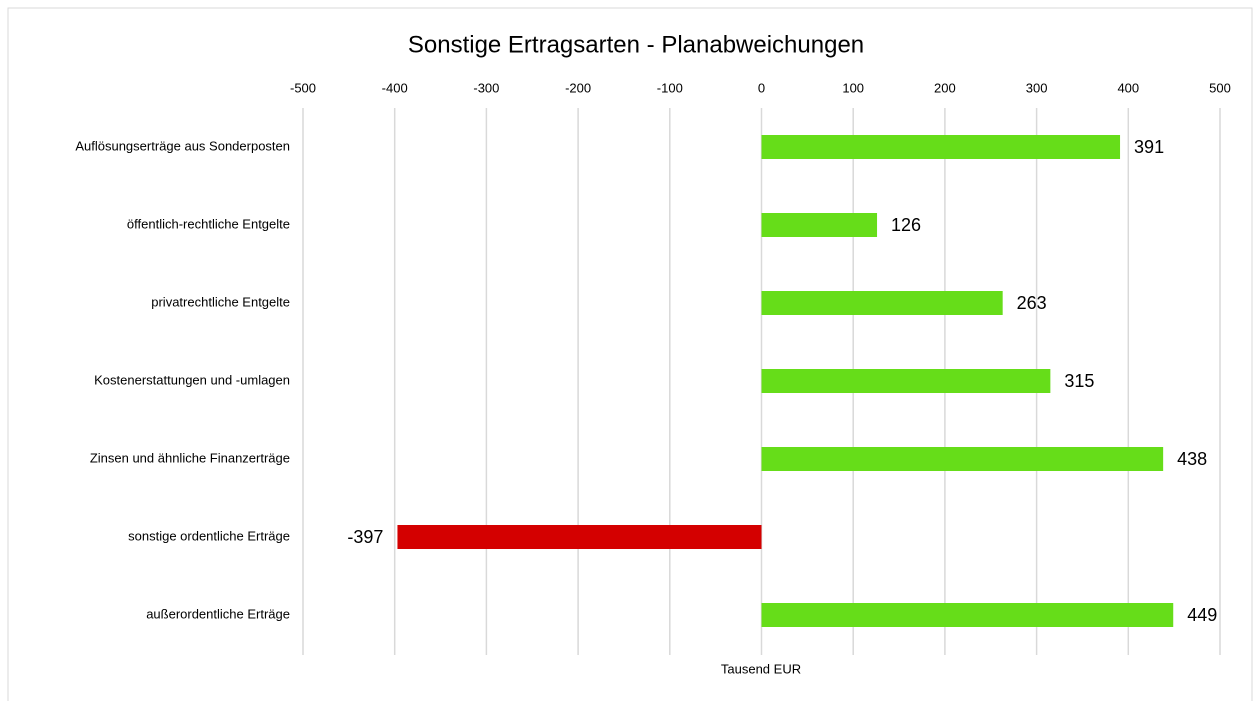  Describe the element at coordinates (578, 87) in the screenshot. I see `x-tick-label: -200` at that location.